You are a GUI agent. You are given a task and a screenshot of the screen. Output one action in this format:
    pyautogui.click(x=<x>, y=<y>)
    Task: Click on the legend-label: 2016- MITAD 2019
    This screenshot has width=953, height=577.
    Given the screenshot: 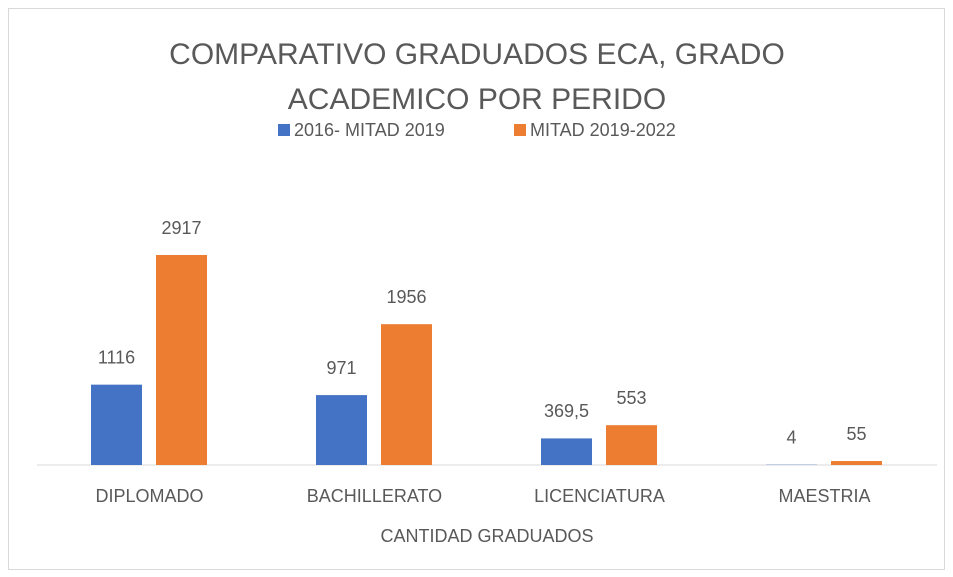 What is the action you would take?
    pyautogui.click(x=369, y=130)
    